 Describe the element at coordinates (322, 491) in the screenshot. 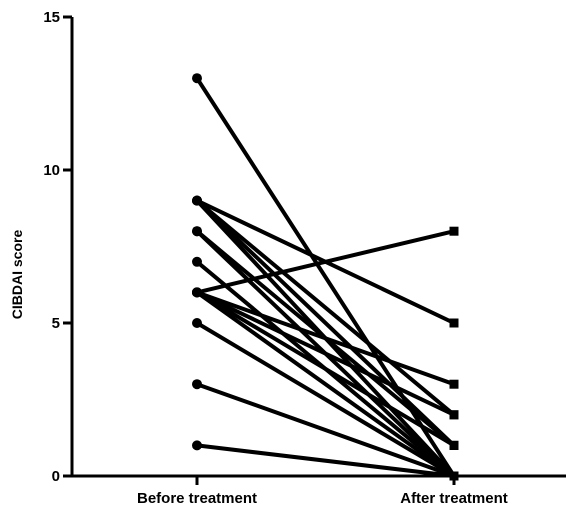

I see `x-tick-labels: Before treatment After treatment` at that location.